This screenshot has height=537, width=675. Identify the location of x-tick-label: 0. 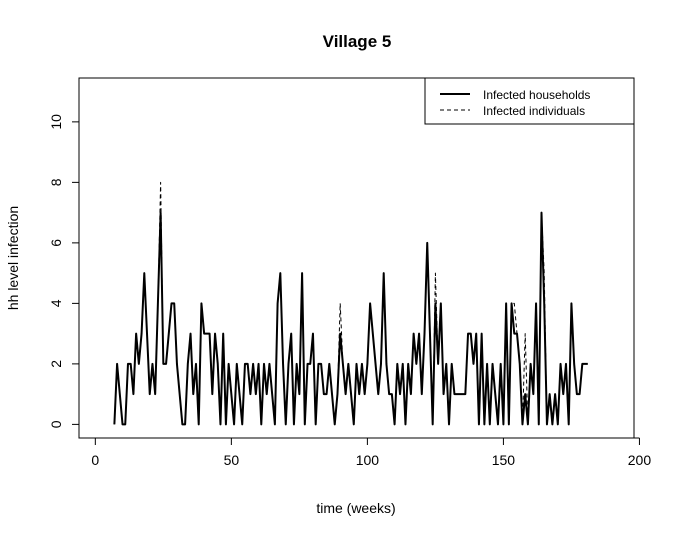
(95, 460).